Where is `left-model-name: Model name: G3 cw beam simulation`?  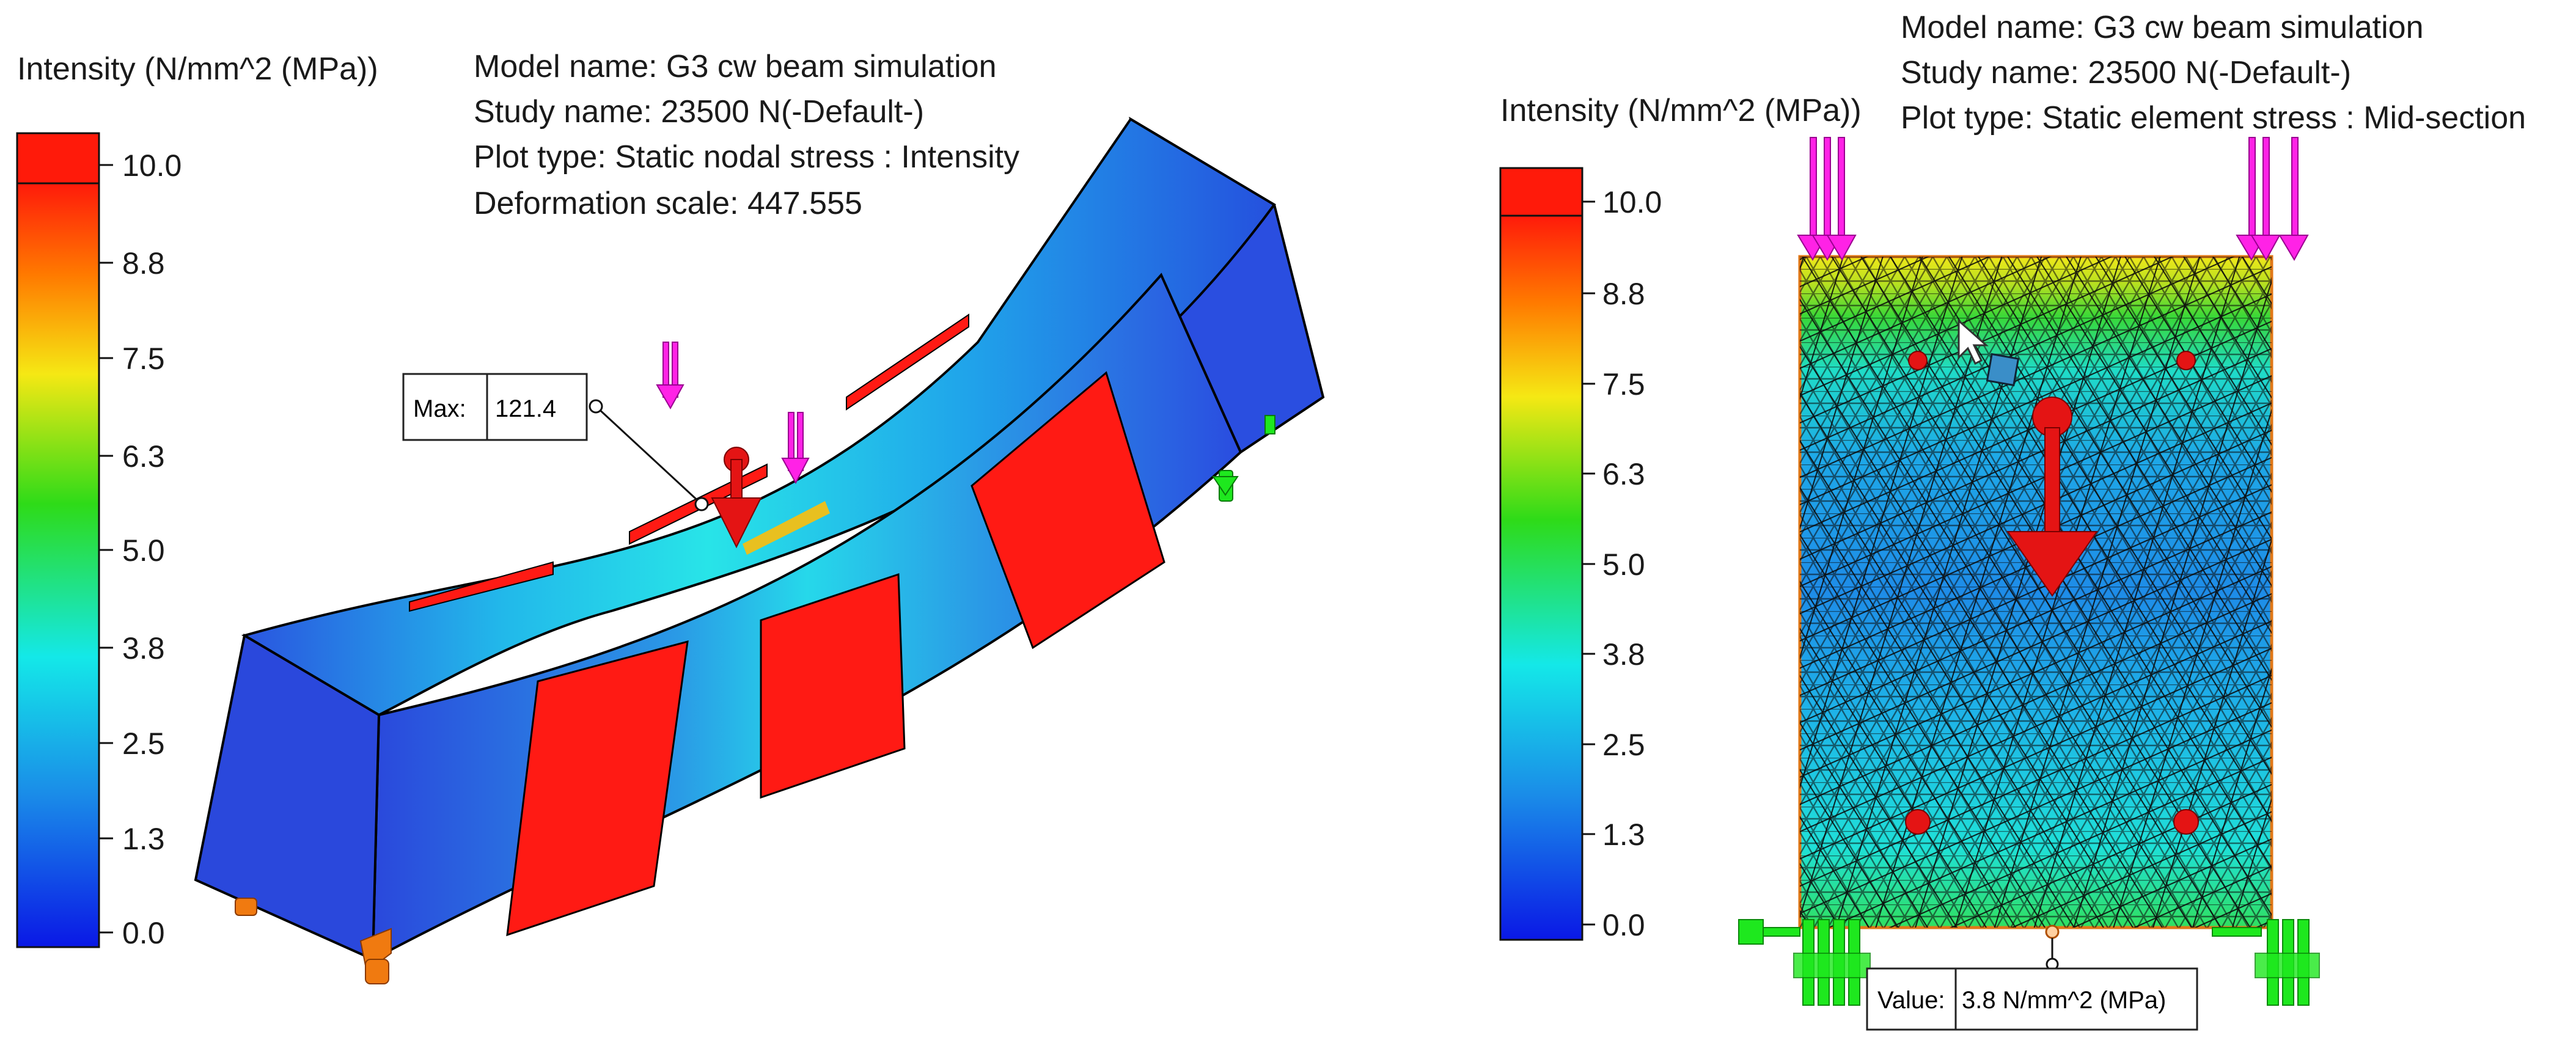 left-model-name: Model name: G3 cw beam simulation is located at coordinates (735, 66).